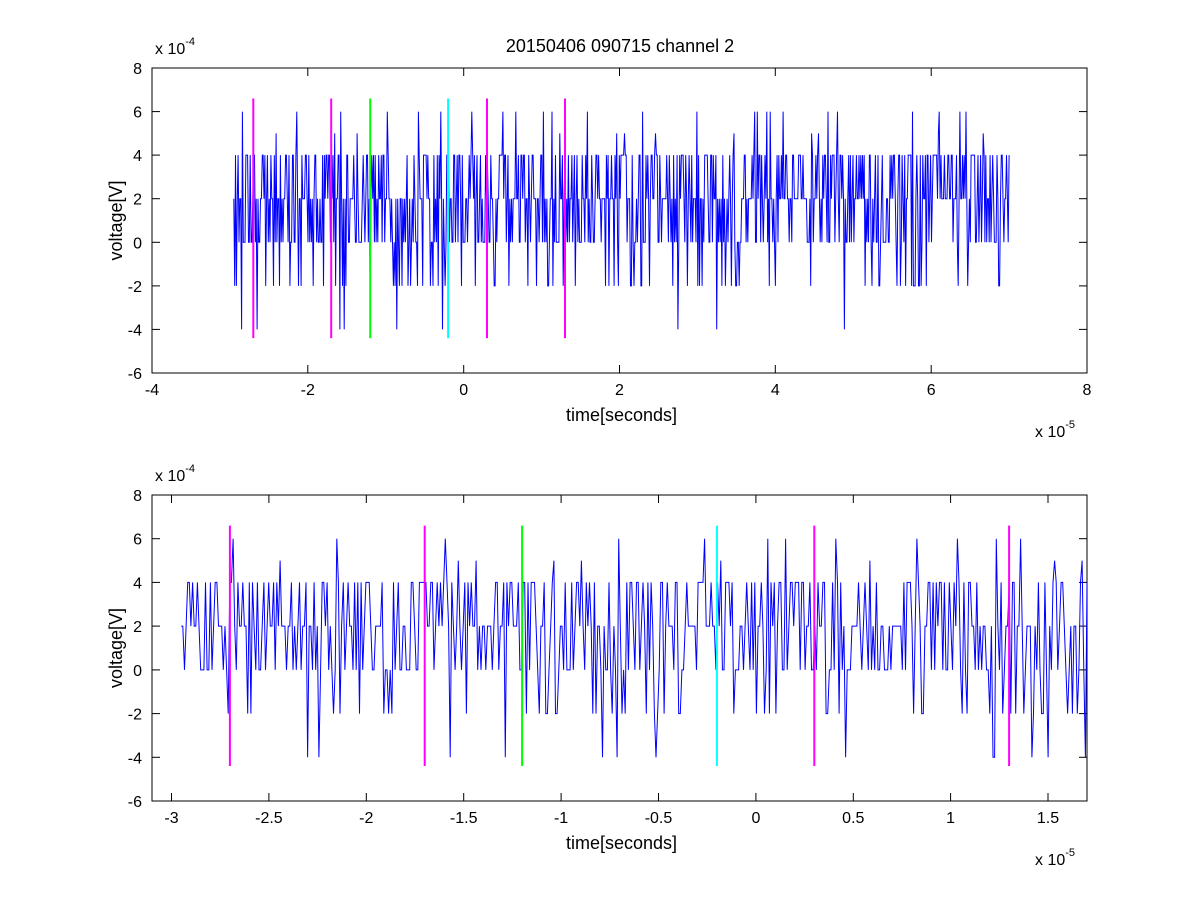  What do you see at coordinates (171, 818) in the screenshot?
I see `x-tick-label: -3` at bounding box center [171, 818].